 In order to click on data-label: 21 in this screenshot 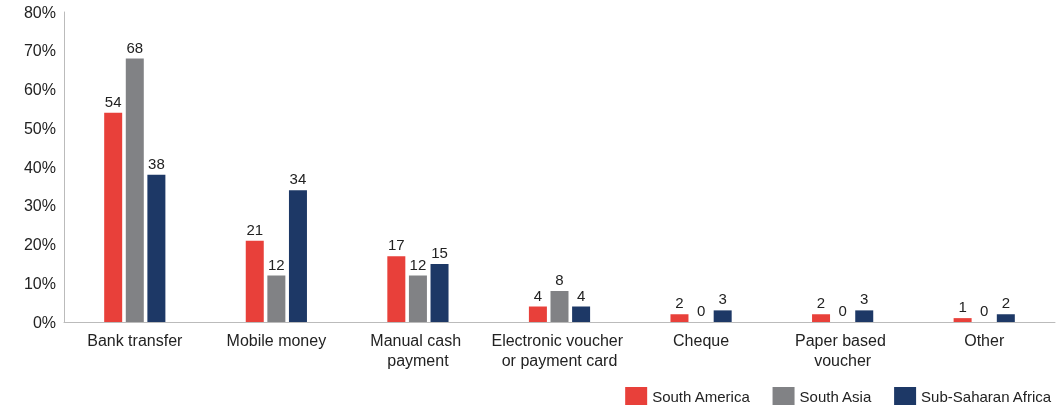, I will do `click(255, 229)`.